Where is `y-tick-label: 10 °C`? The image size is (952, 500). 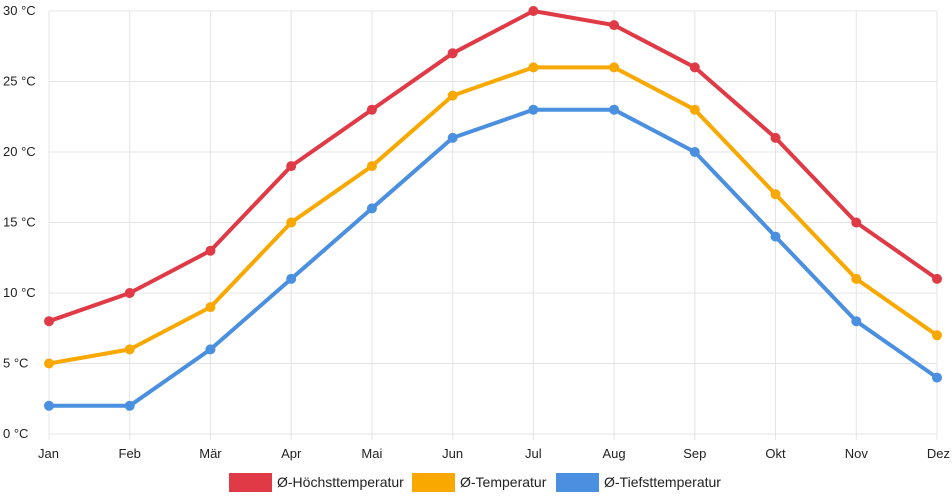 y-tick-label: 10 °C is located at coordinates (19, 292).